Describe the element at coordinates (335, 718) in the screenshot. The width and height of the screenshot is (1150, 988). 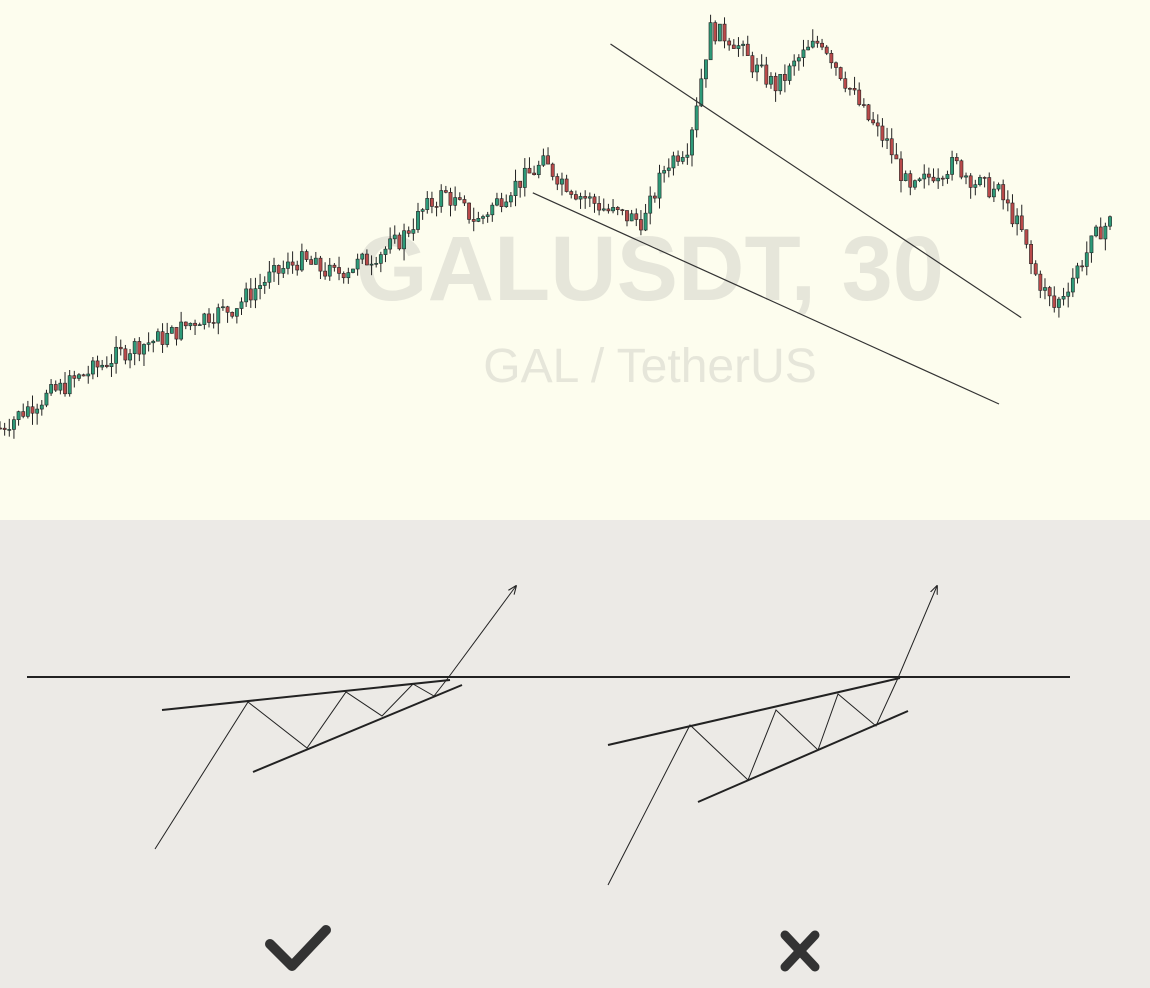
I see `left-pattern` at that location.